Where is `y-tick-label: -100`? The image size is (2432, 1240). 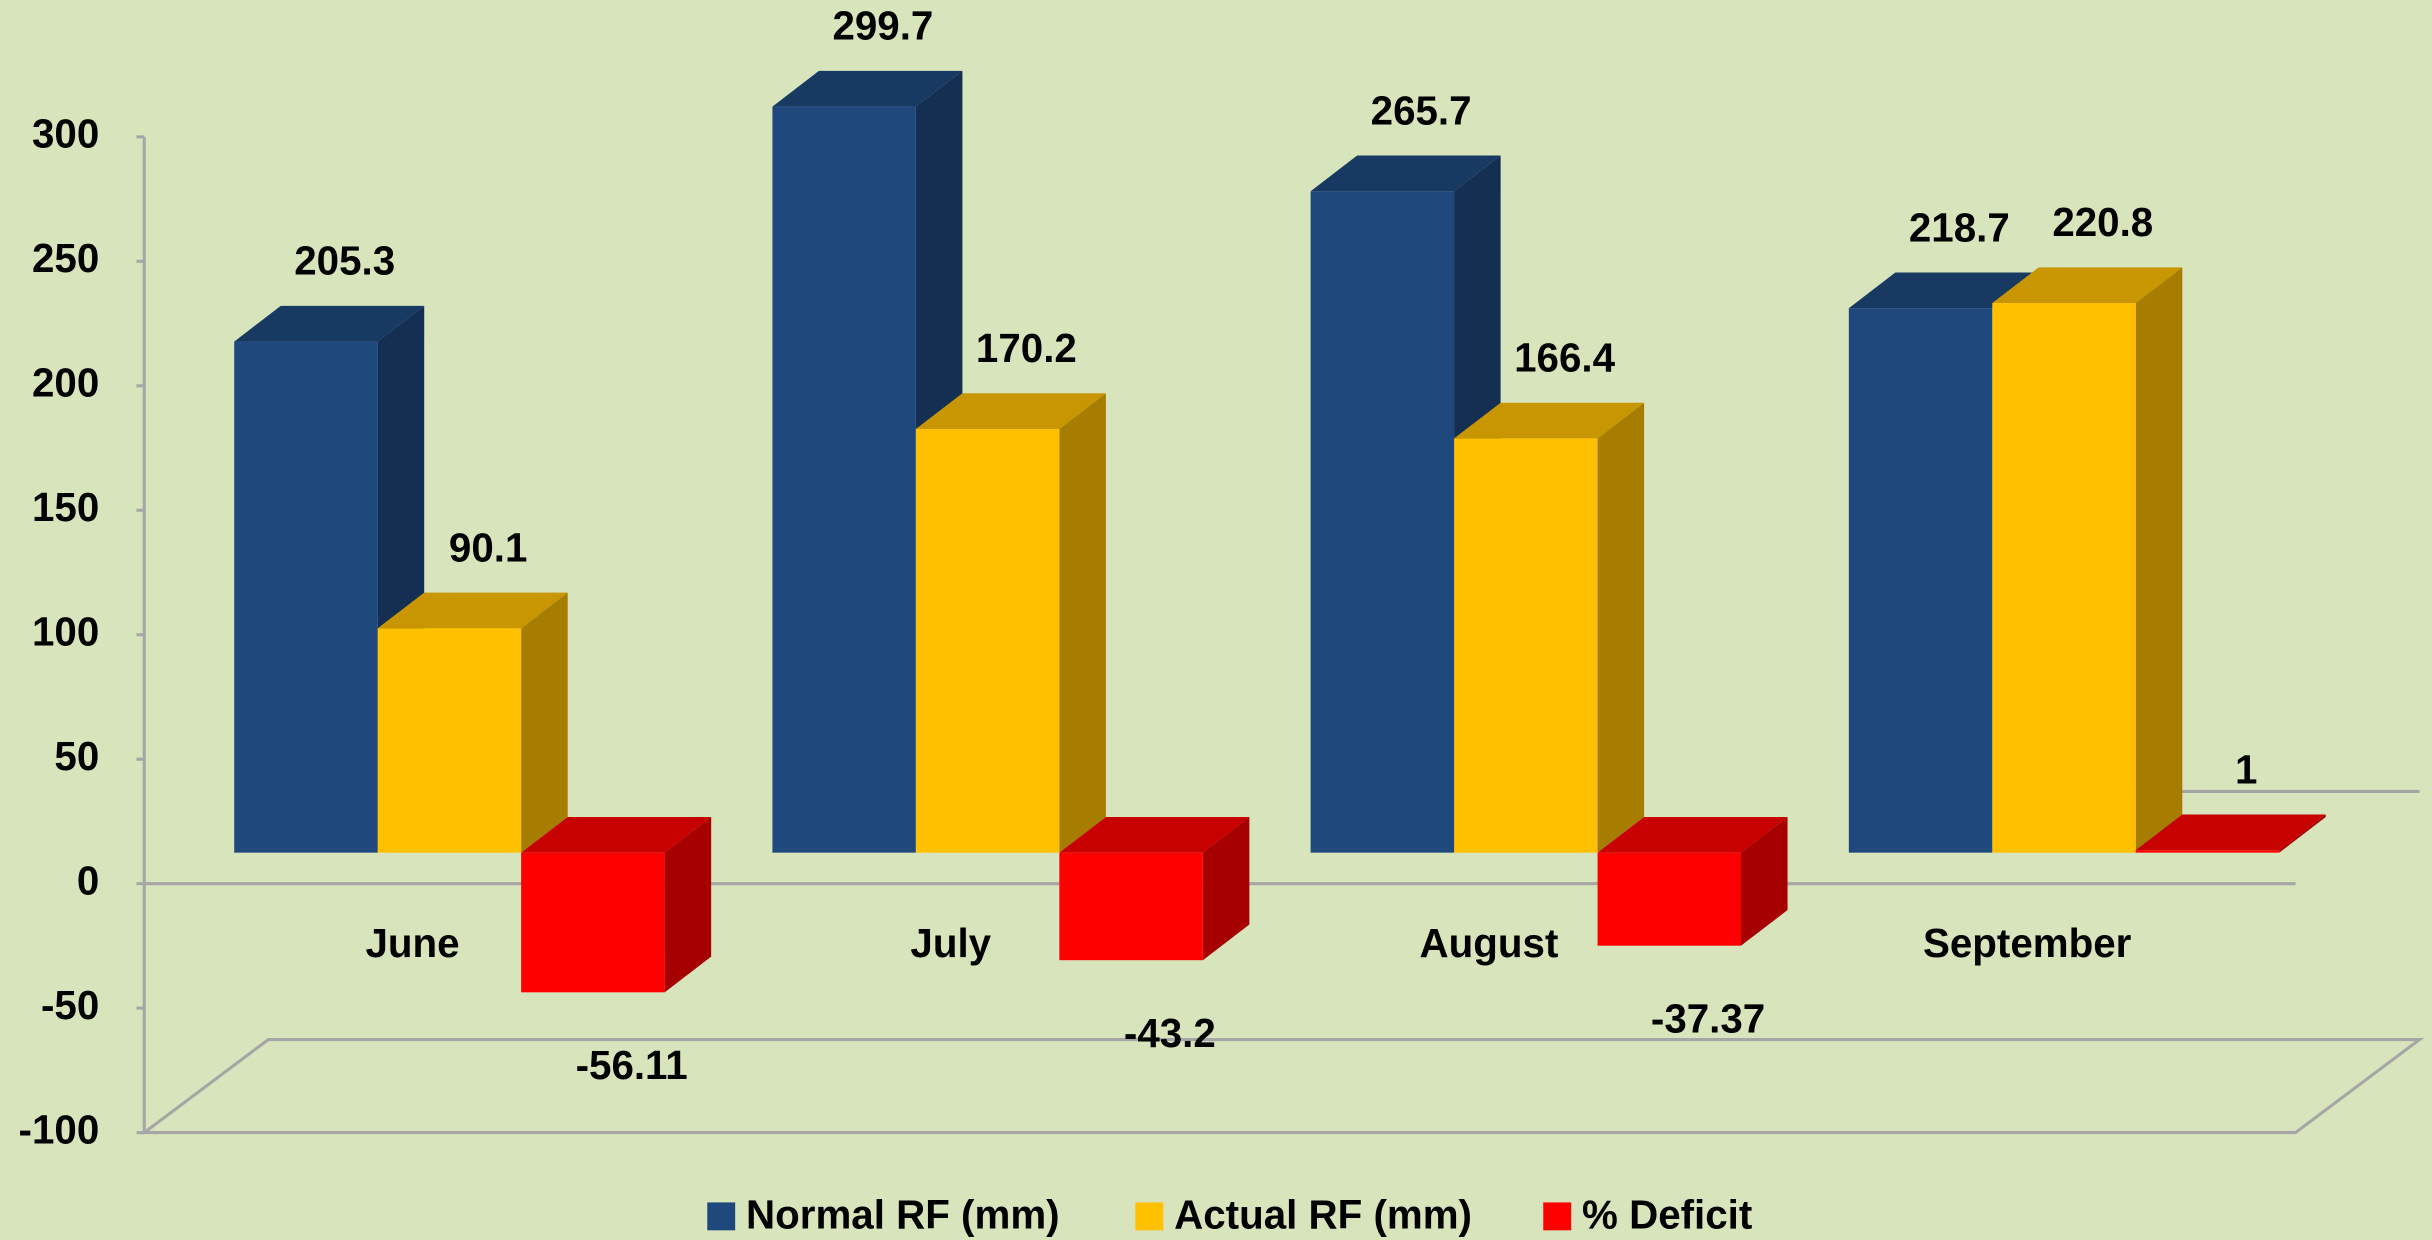
y-tick-label: -100 is located at coordinates (59, 1129).